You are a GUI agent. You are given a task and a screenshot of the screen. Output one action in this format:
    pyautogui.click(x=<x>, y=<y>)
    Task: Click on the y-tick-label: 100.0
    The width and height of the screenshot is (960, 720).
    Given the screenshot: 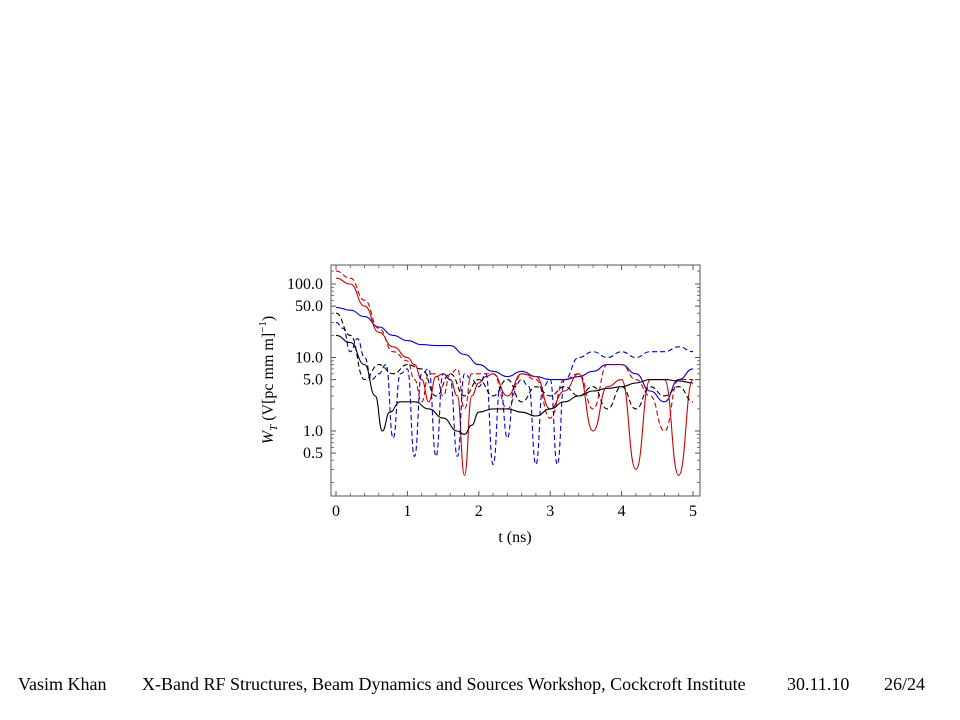 What is the action you would take?
    pyautogui.click(x=305, y=284)
    